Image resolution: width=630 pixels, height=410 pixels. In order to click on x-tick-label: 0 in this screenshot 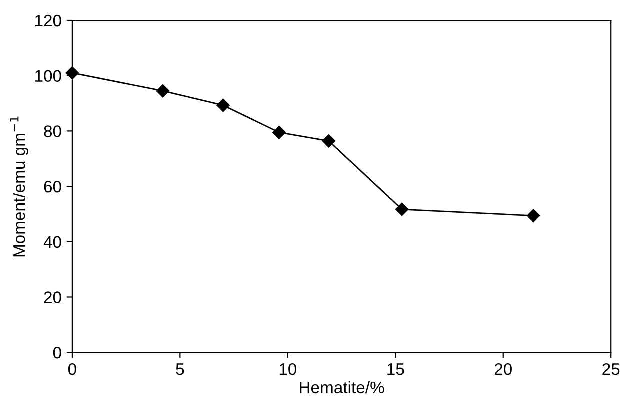, I will do `click(72, 369)`.